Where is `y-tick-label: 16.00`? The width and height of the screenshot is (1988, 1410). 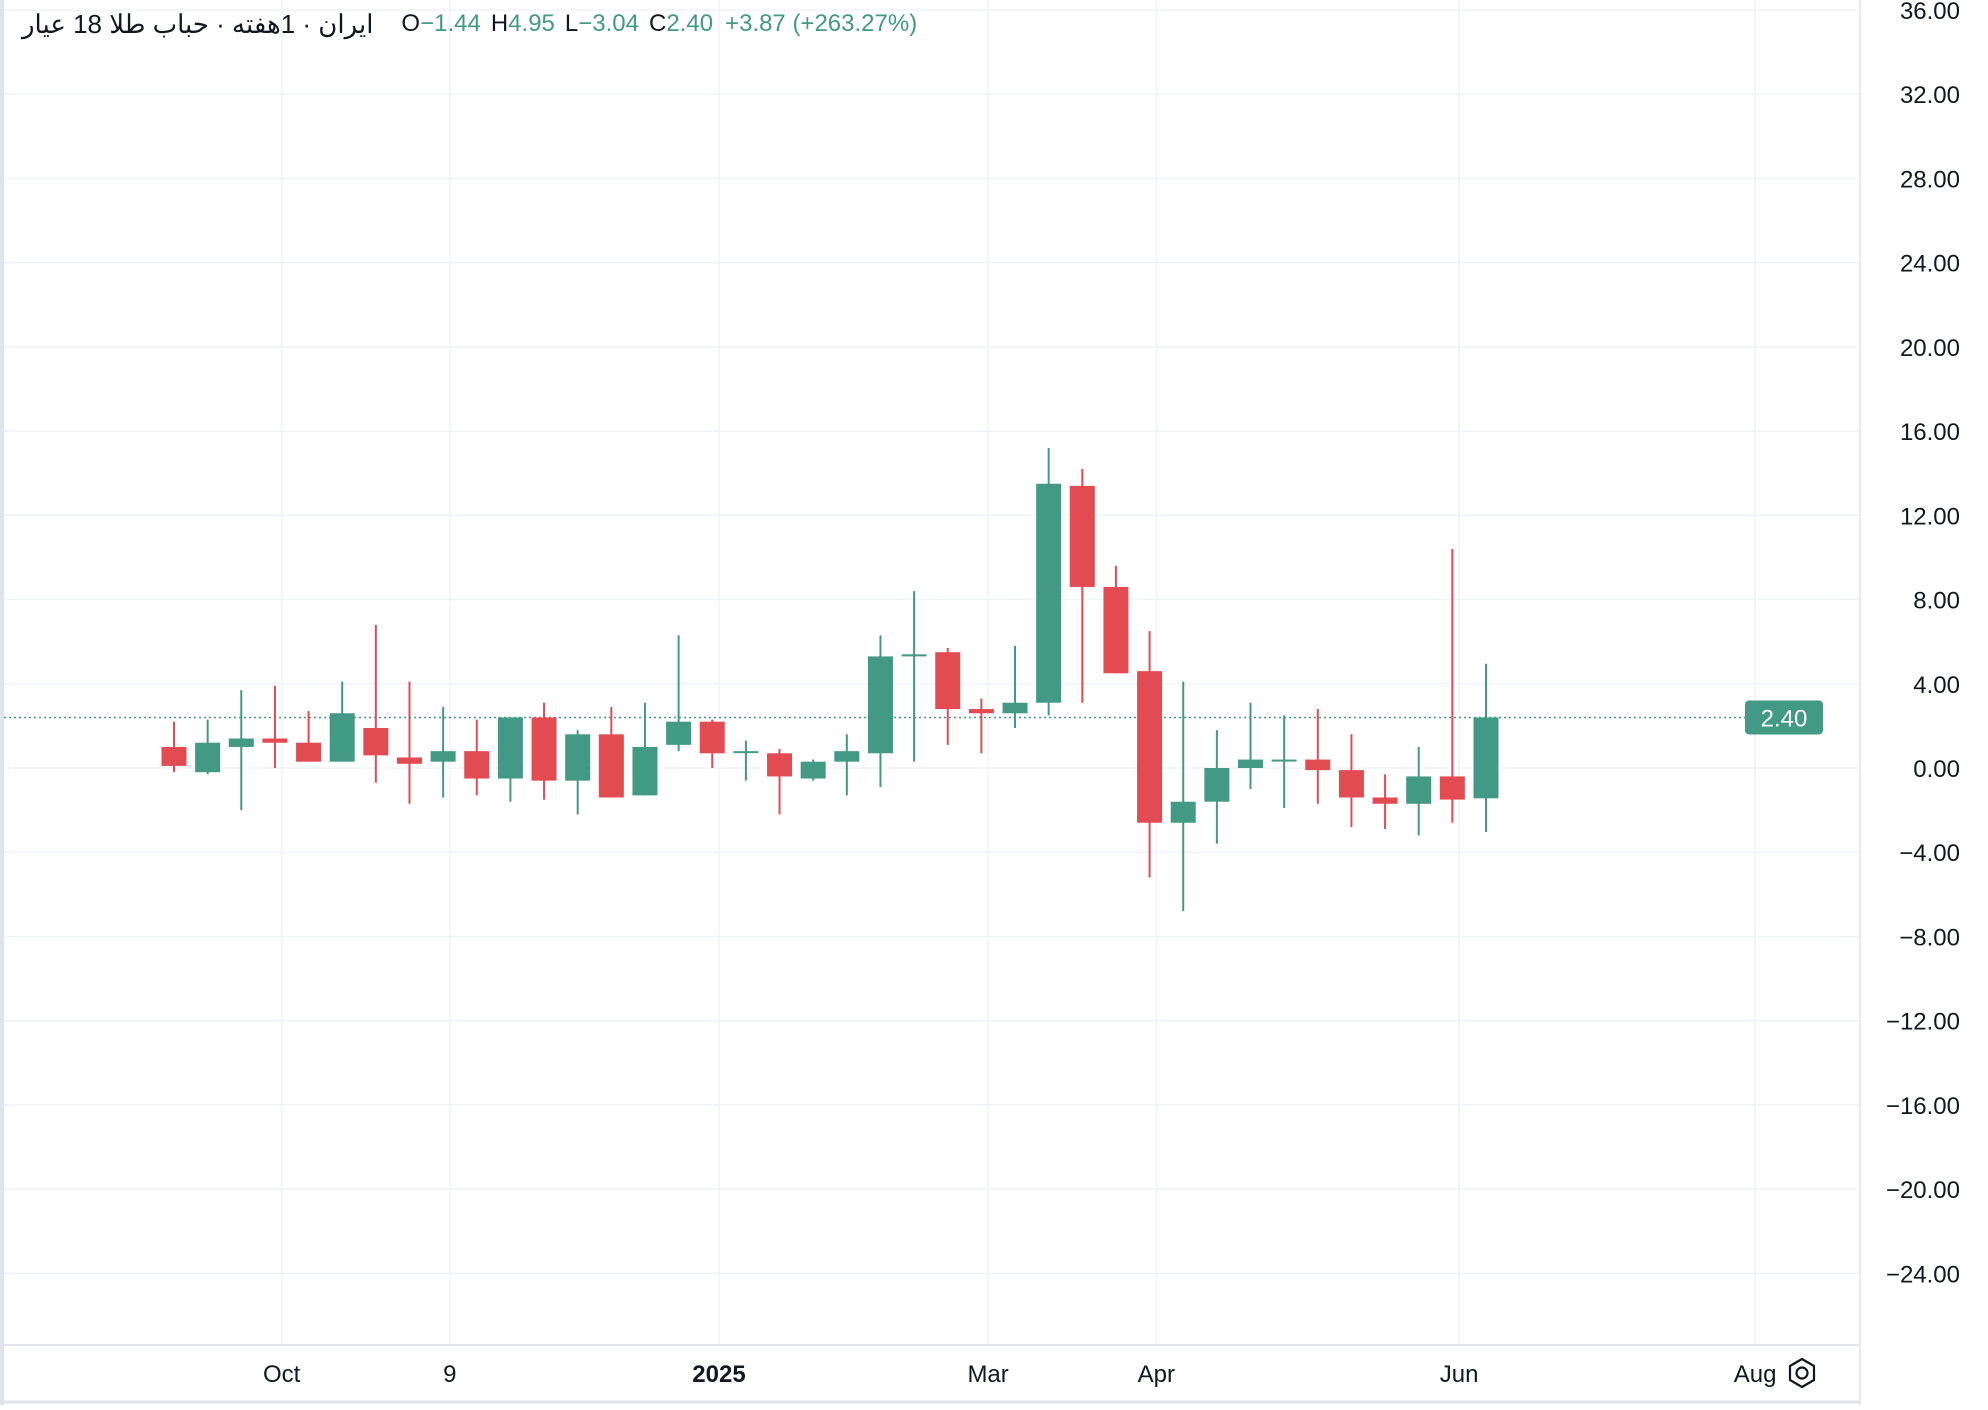
y-tick-label: 16.00 is located at coordinates (1930, 432).